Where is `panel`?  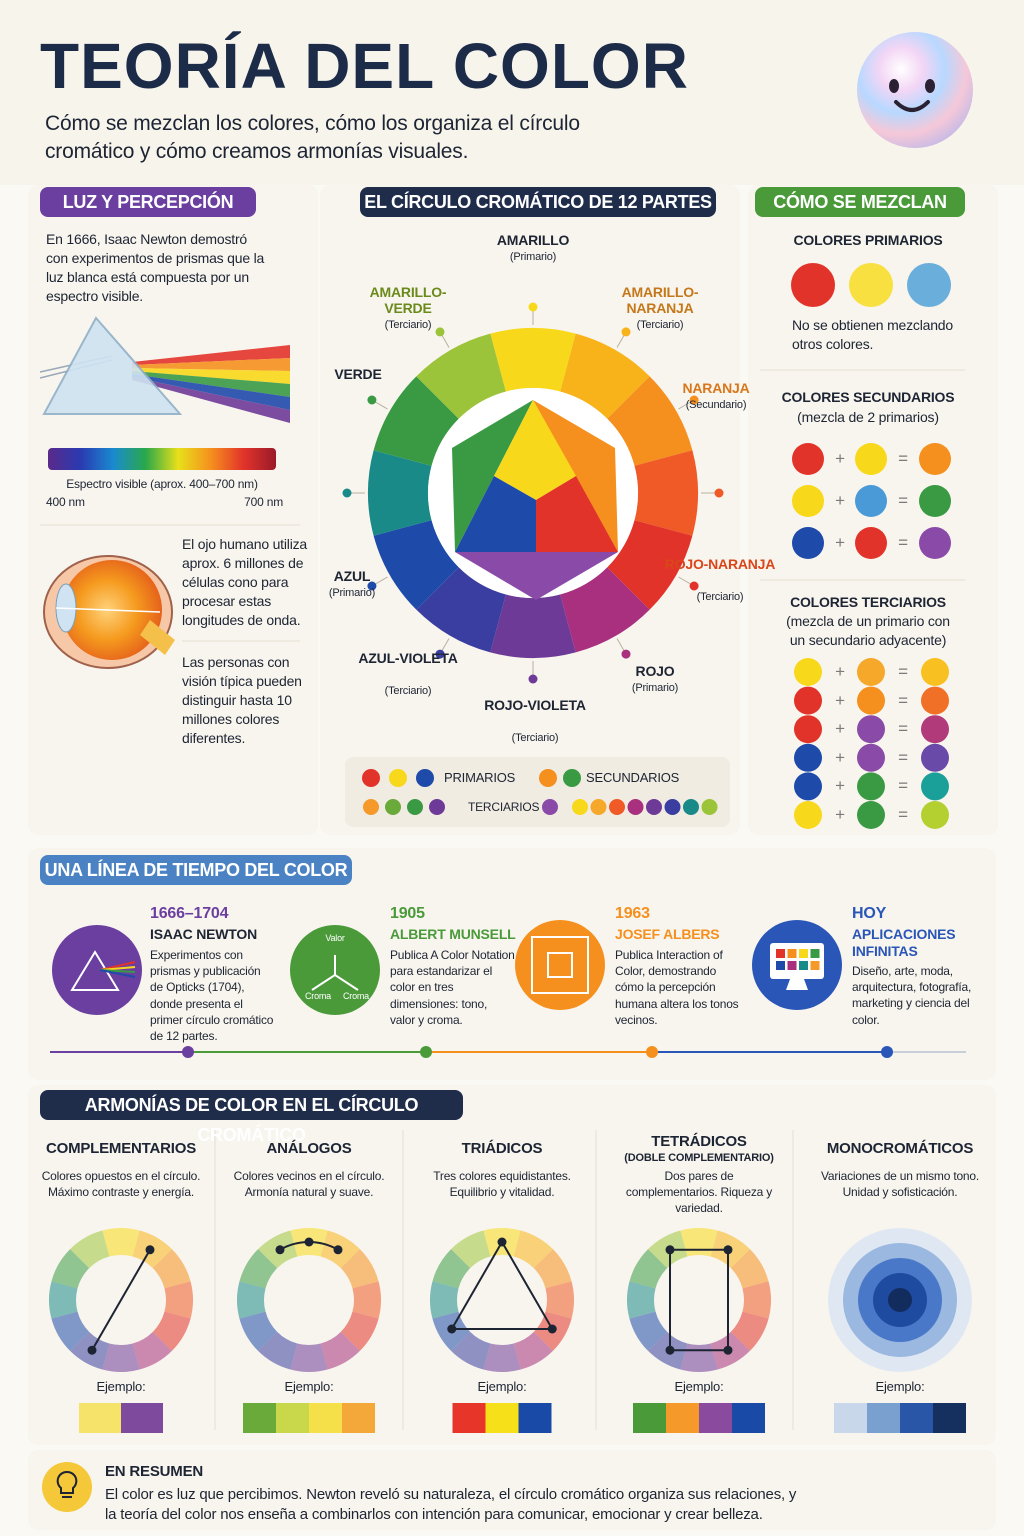 panel is located at coordinates (512, 964).